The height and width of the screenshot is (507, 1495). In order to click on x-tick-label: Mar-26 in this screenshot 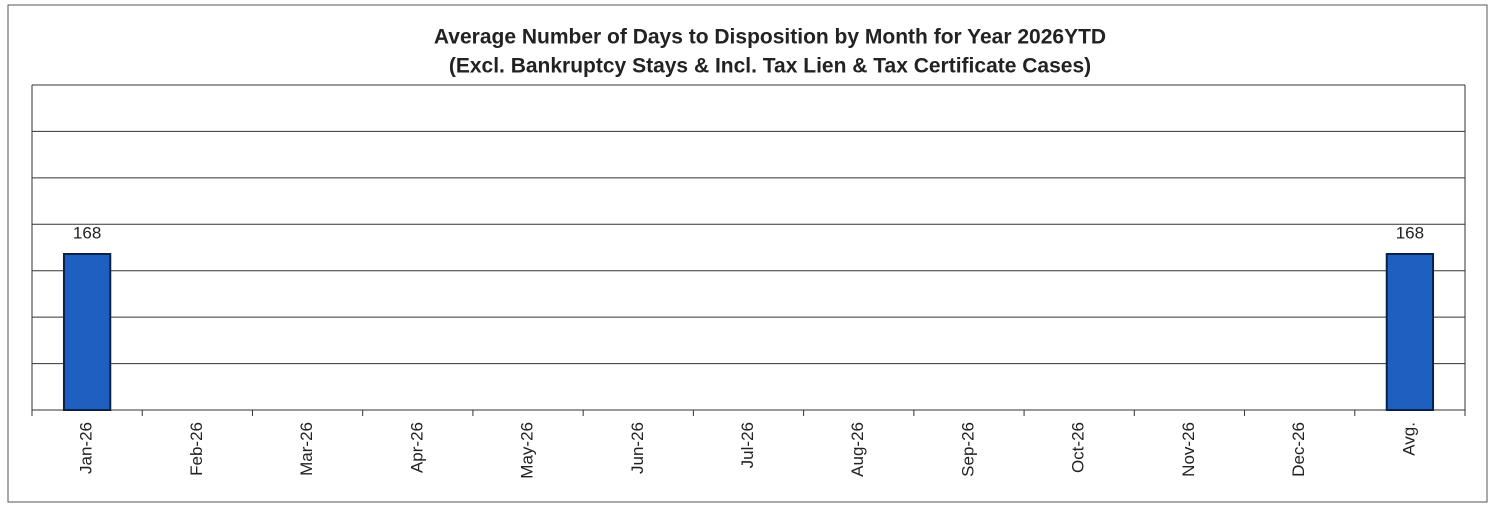, I will do `click(306, 449)`.